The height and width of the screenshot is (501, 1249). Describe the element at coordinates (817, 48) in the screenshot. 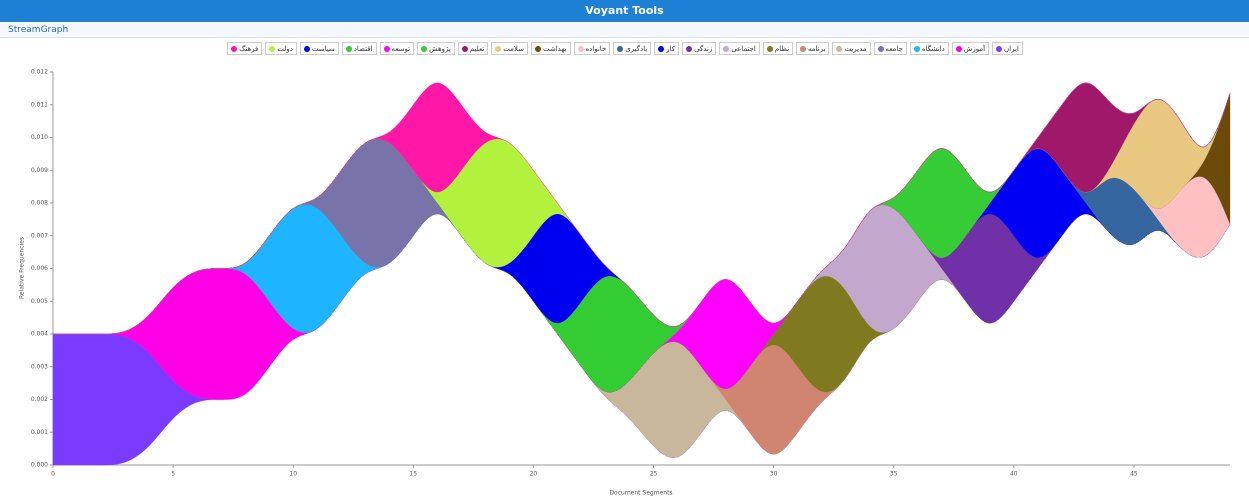

I see `legend-label: برنامه` at that location.